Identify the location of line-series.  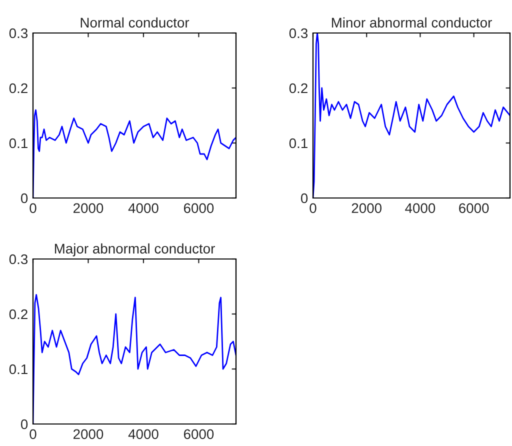
(411, 115).